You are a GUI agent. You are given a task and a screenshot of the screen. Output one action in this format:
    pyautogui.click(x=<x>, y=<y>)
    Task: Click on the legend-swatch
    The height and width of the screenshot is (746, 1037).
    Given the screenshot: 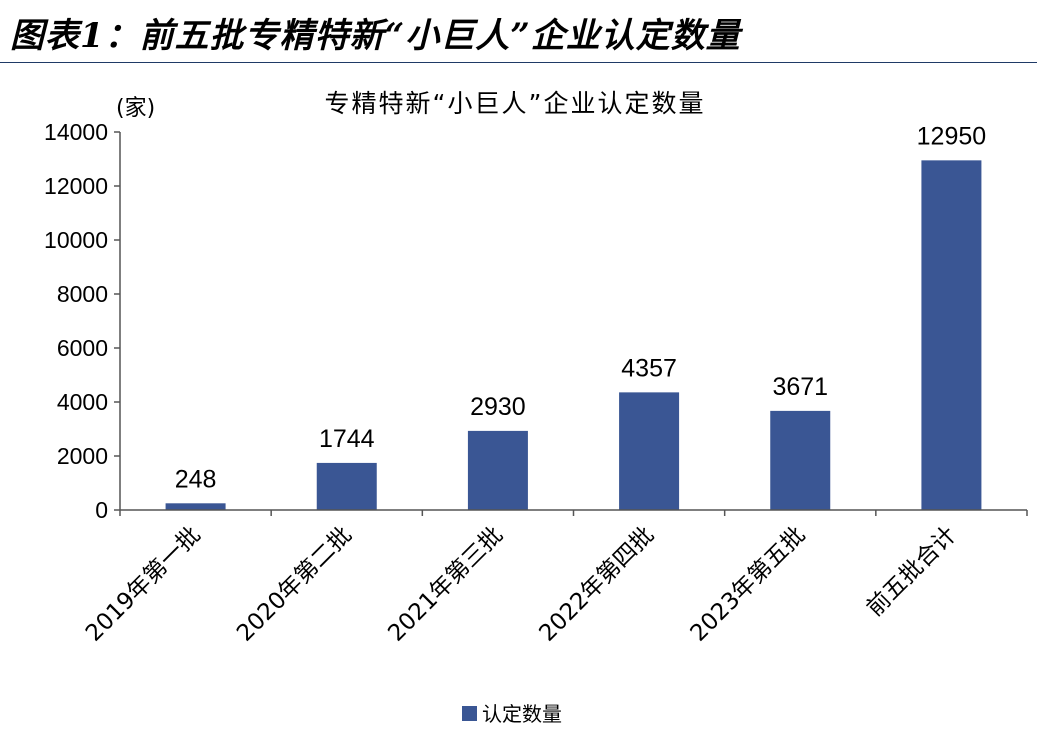 What is the action you would take?
    pyautogui.click(x=469, y=713)
    